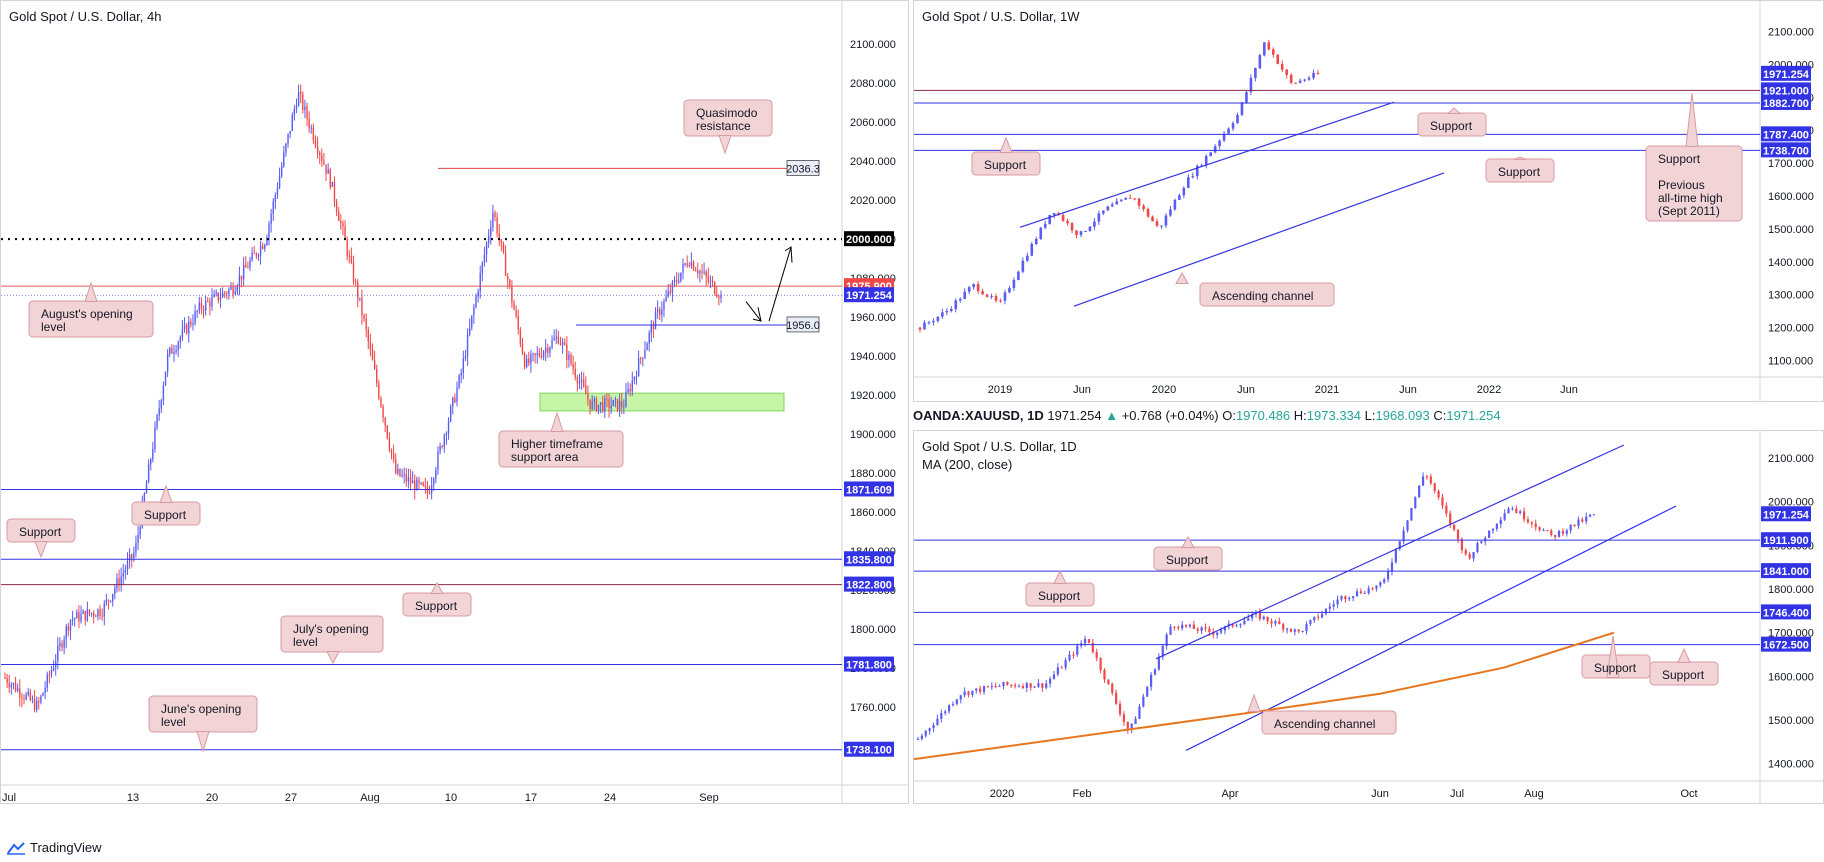 This screenshot has height=862, width=1824. I want to click on panel-title: Gold Spot / U.S. Dollar, 4h, so click(85, 16).